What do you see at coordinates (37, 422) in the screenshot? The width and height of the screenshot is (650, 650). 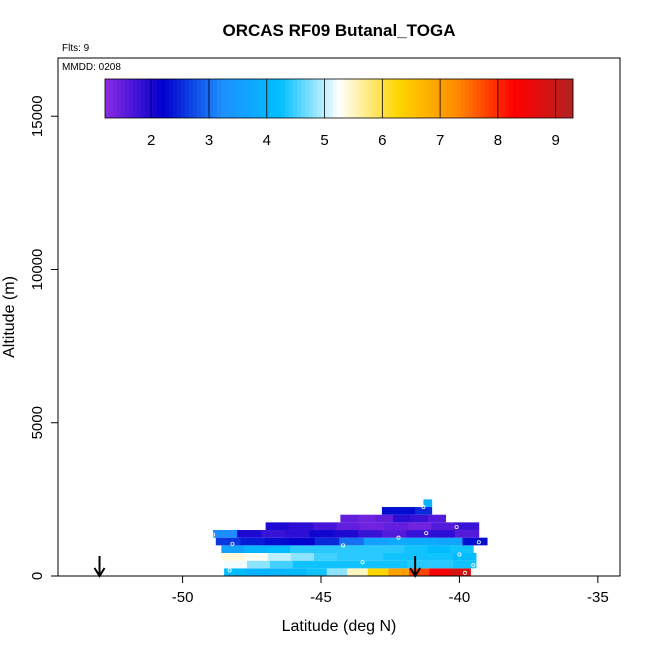 I see `y-tick-label: 5000` at bounding box center [37, 422].